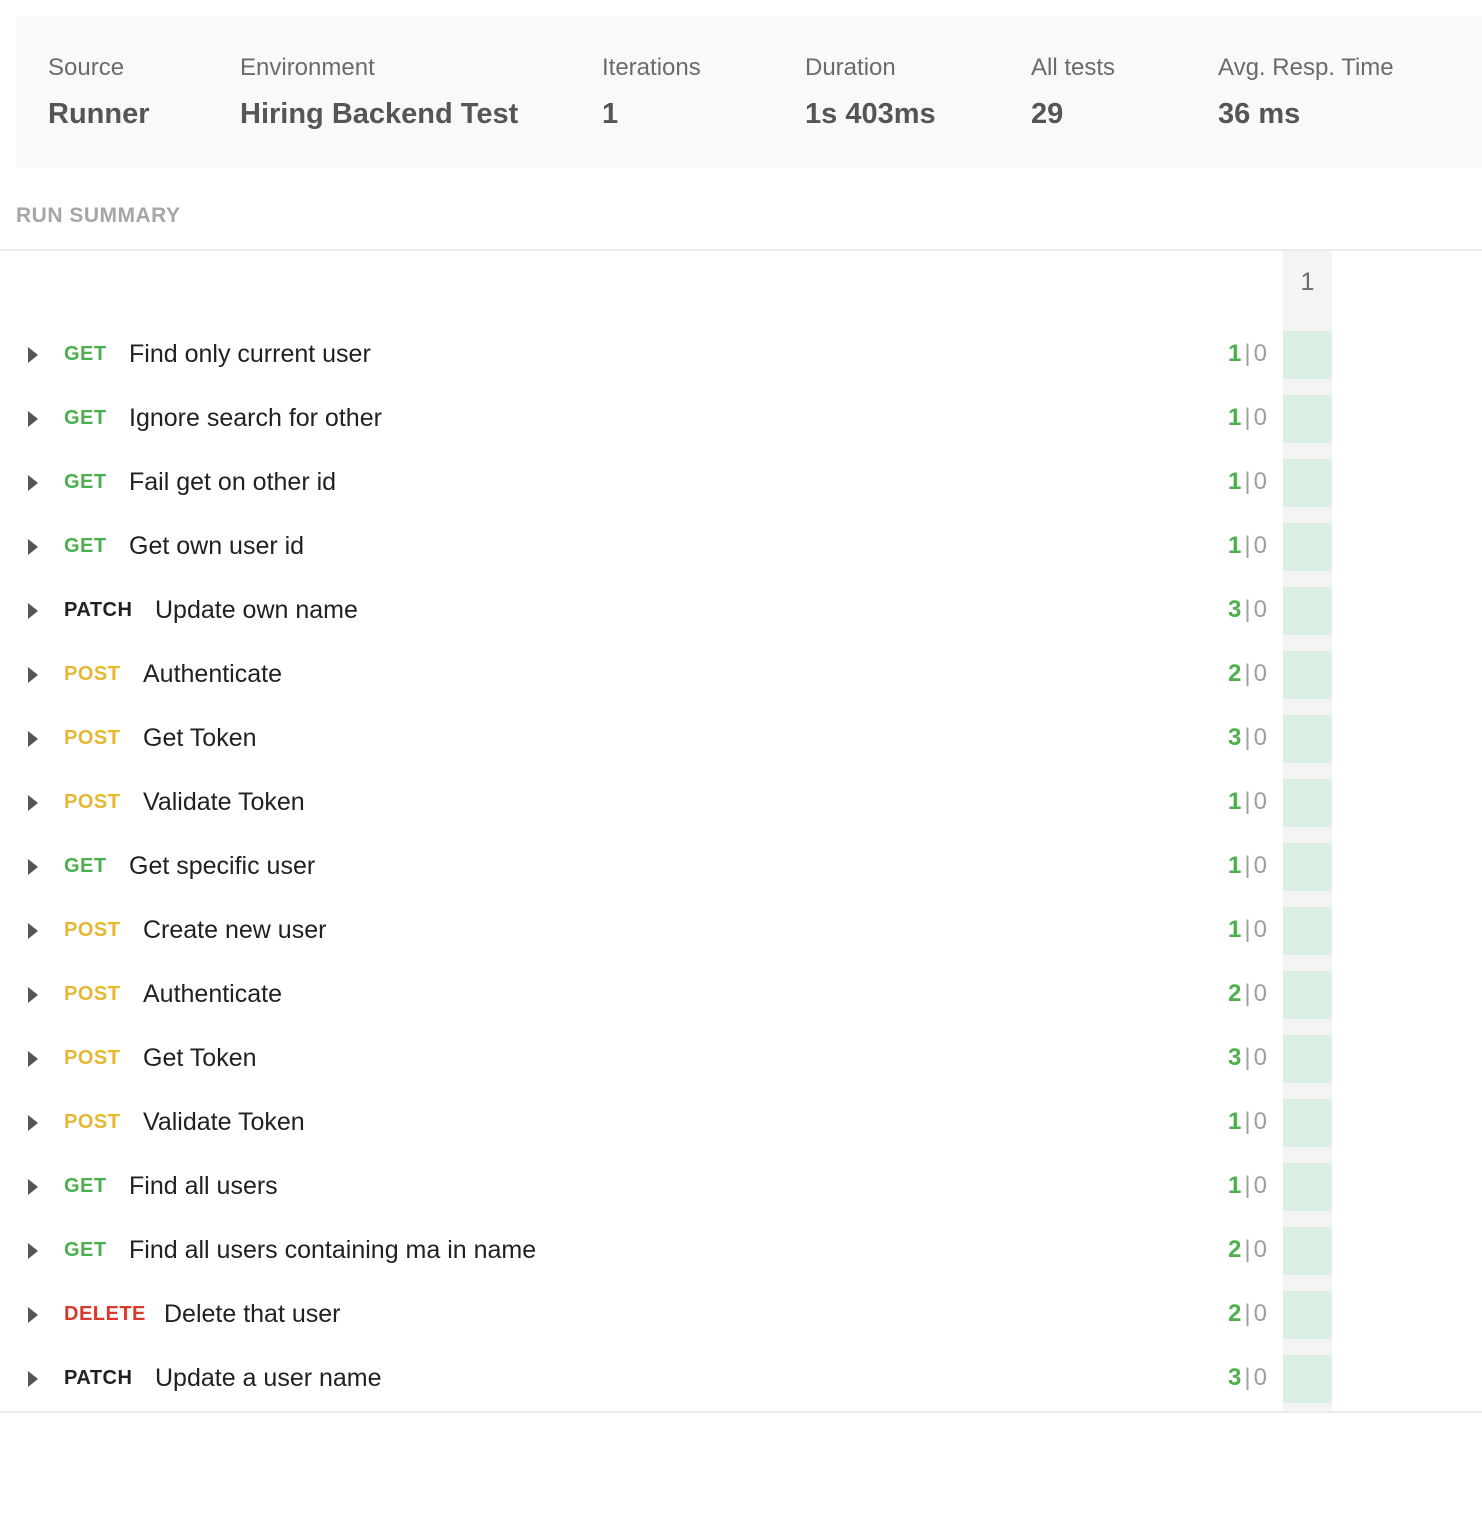 This screenshot has height=1540, width=1482. I want to click on request-name-wrap: Validate Token, so click(224, 1113).